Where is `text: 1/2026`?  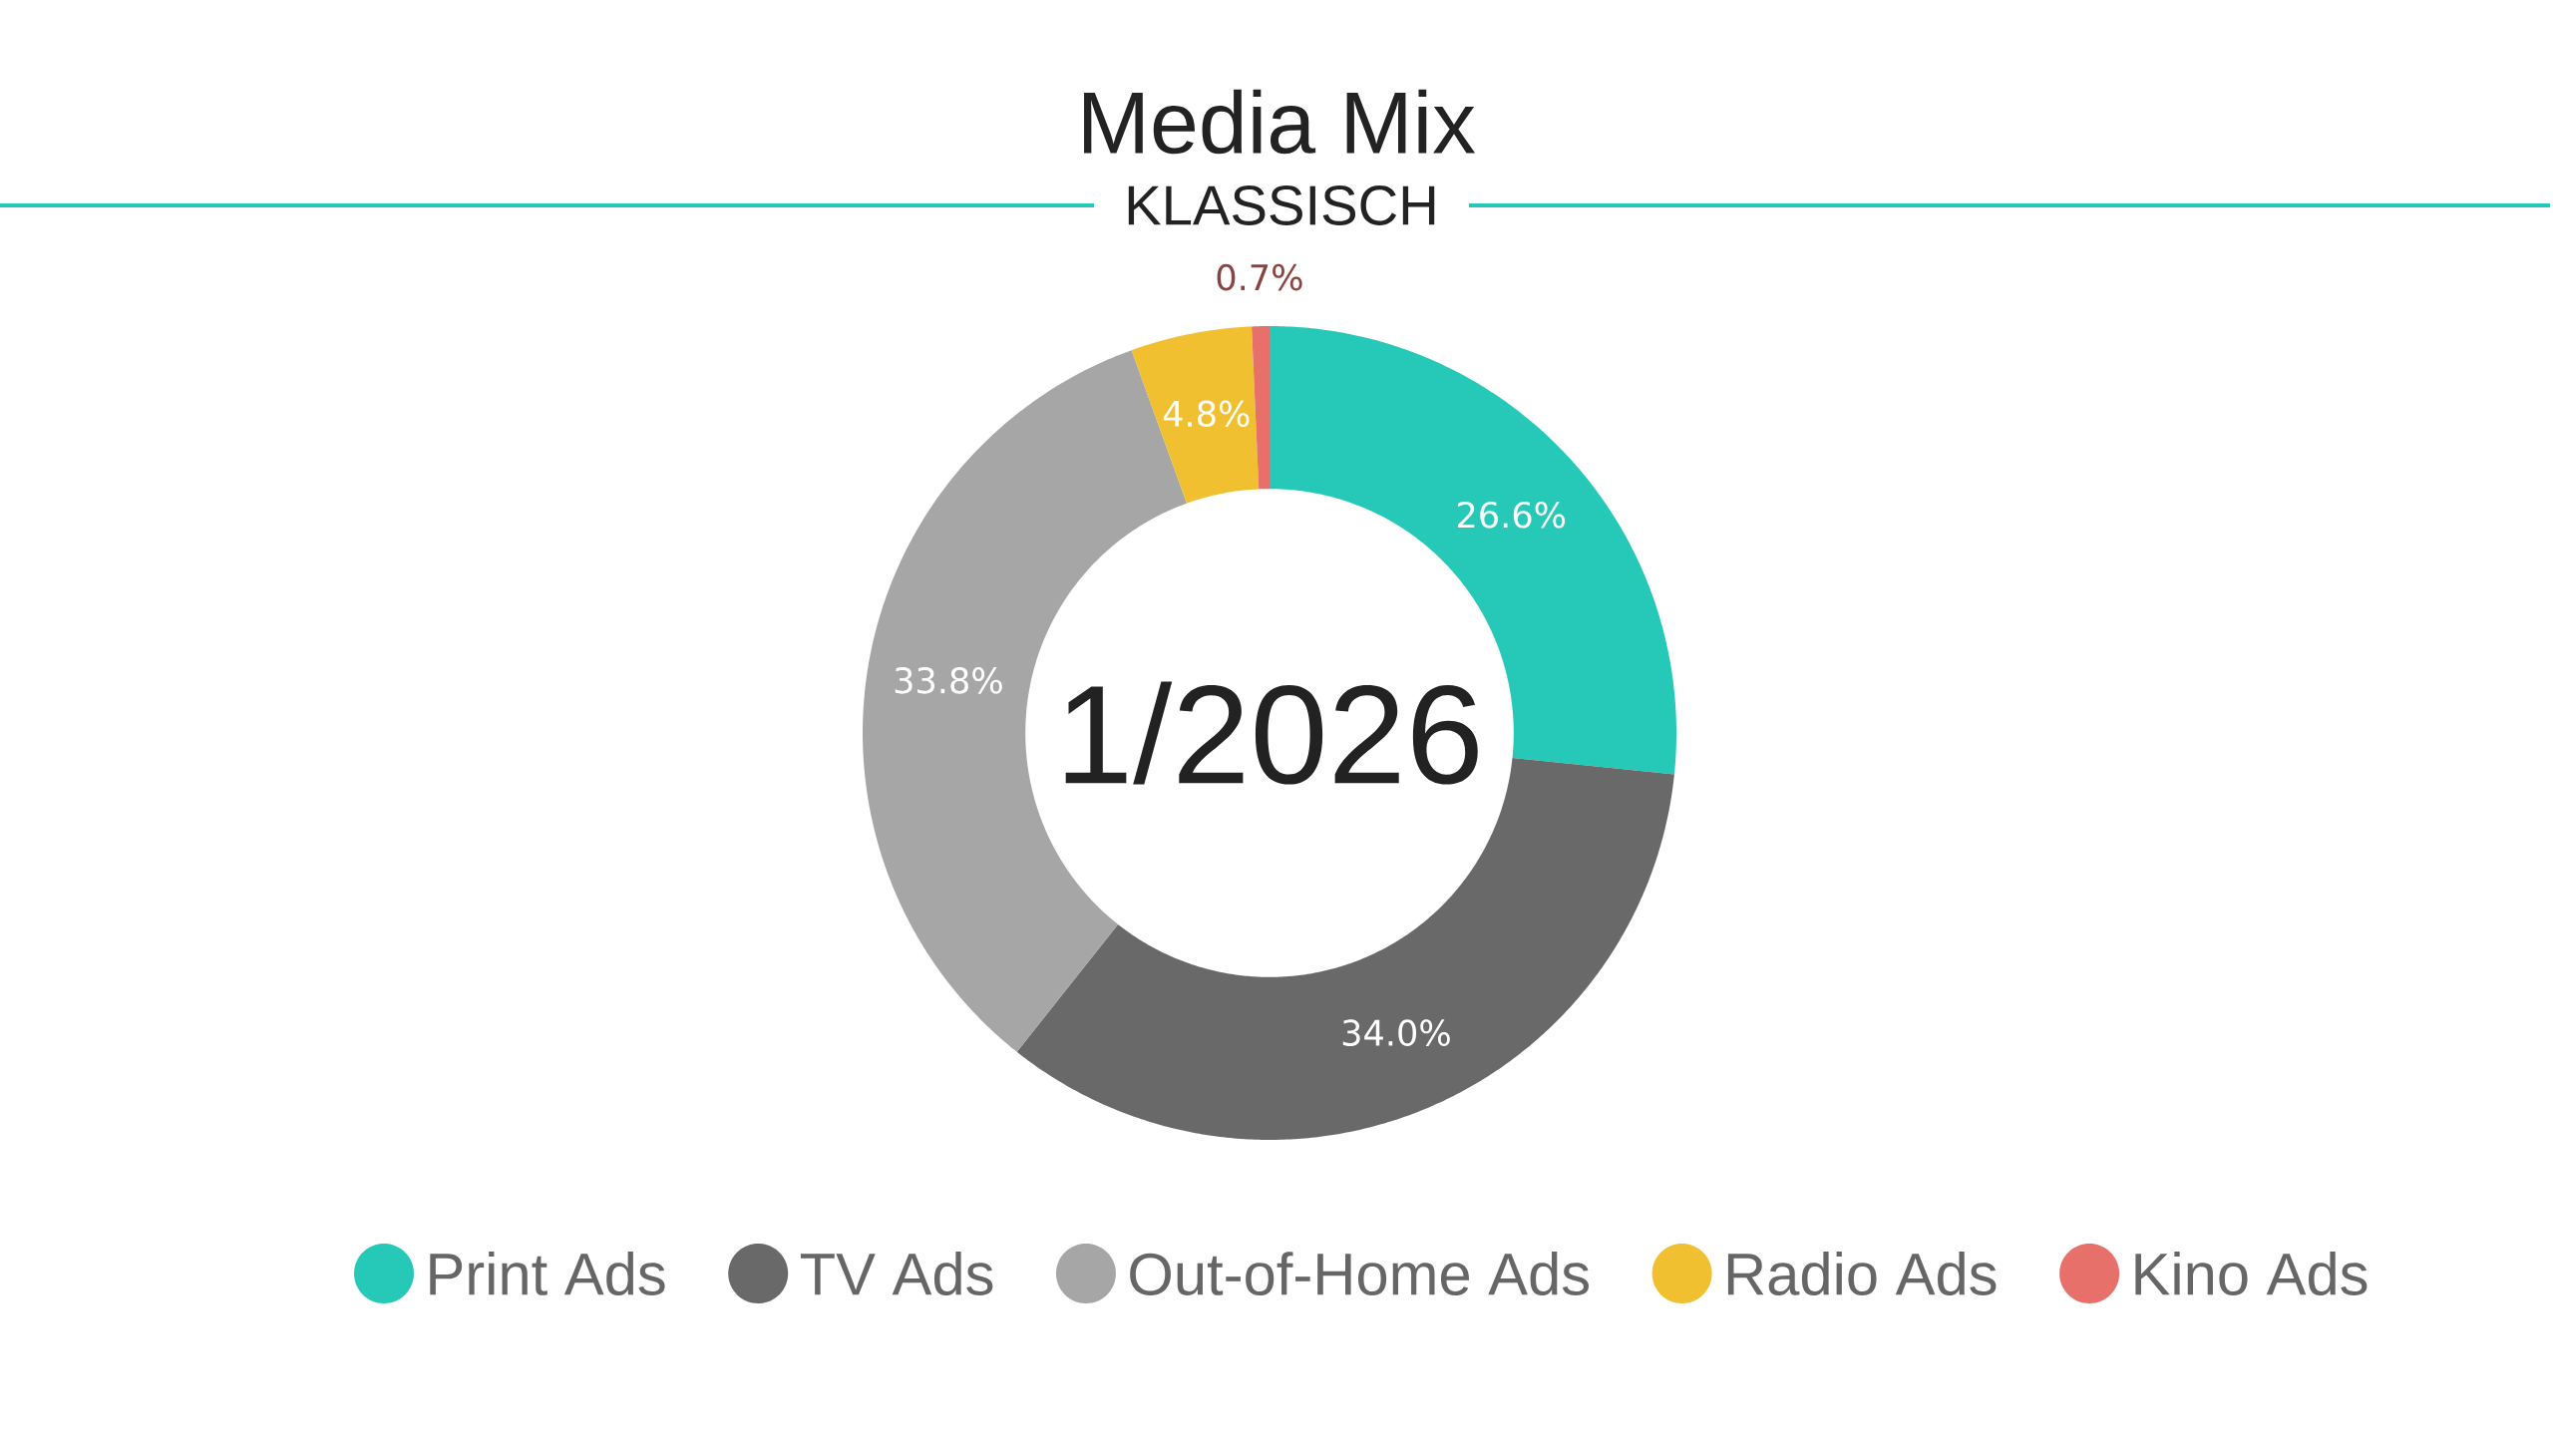 text: 1/2026 is located at coordinates (1272, 733).